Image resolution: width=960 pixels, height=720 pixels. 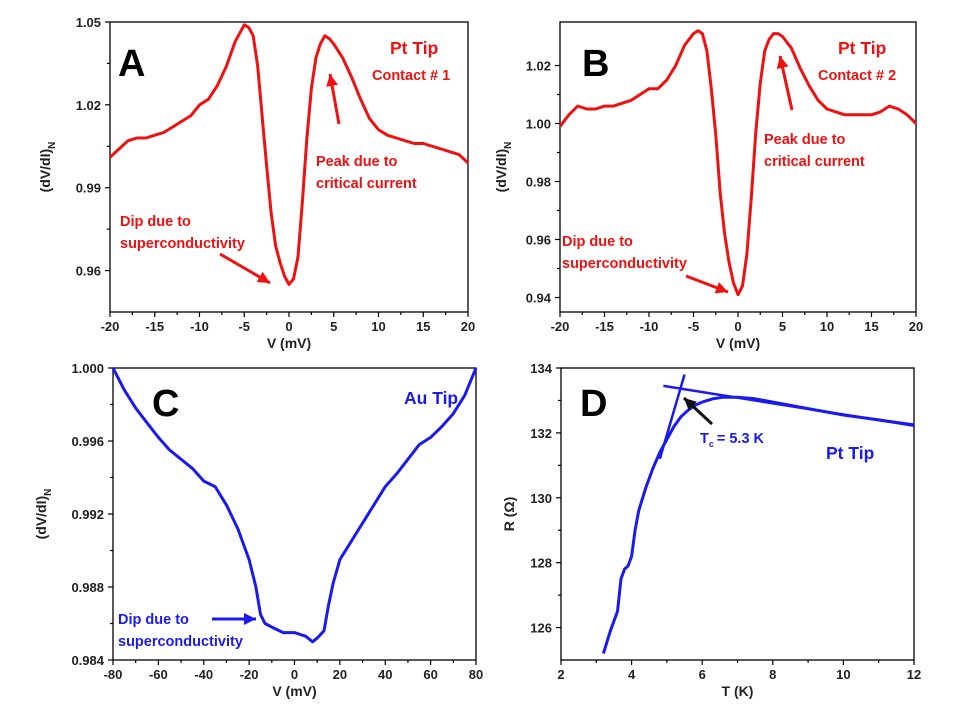 What do you see at coordinates (203, 674) in the screenshot?
I see `x-tick-label: -40` at bounding box center [203, 674].